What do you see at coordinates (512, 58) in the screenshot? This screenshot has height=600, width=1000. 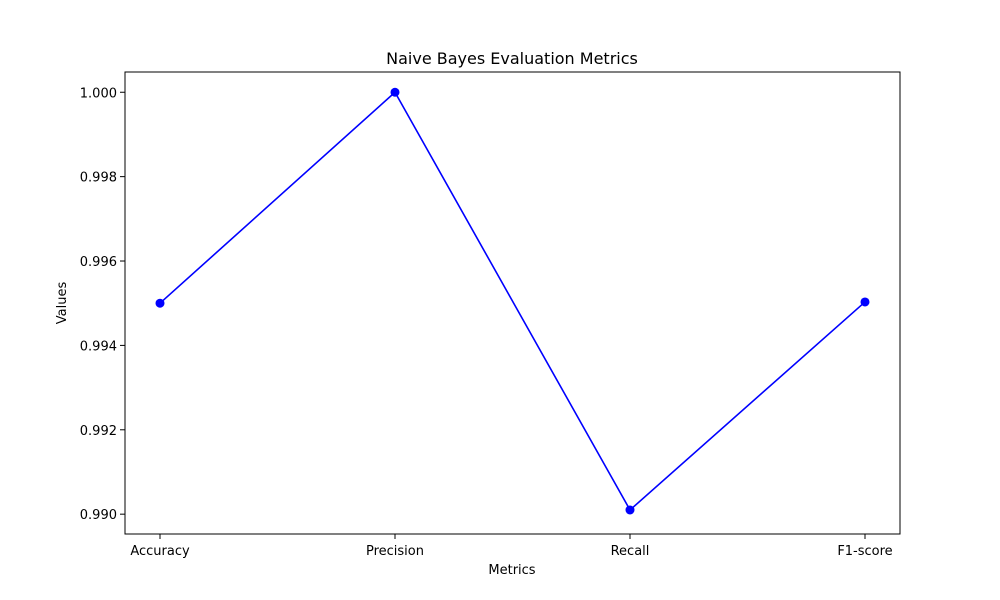 I see `chart-title: Naive Bayes Evaluation Metrics` at bounding box center [512, 58].